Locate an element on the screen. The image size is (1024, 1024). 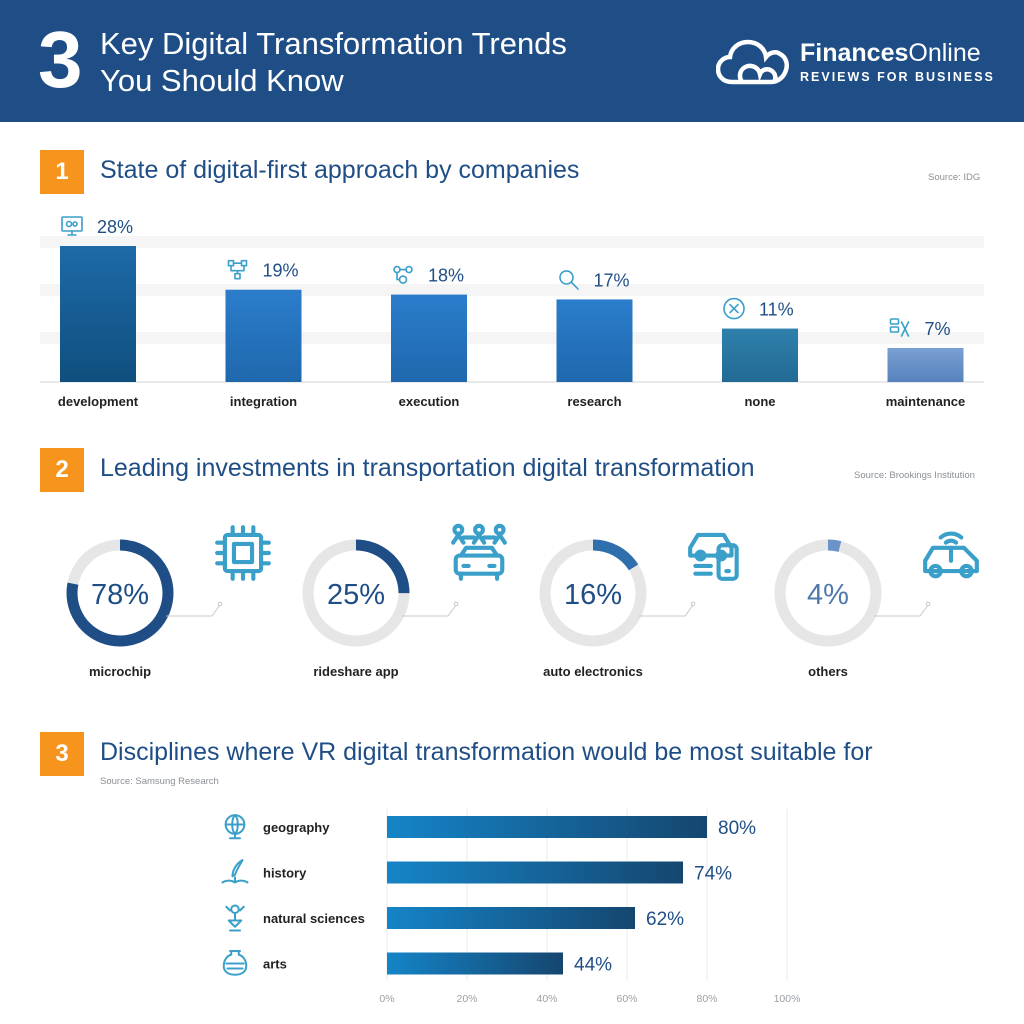
value-label: 18% is located at coordinates (446, 276).